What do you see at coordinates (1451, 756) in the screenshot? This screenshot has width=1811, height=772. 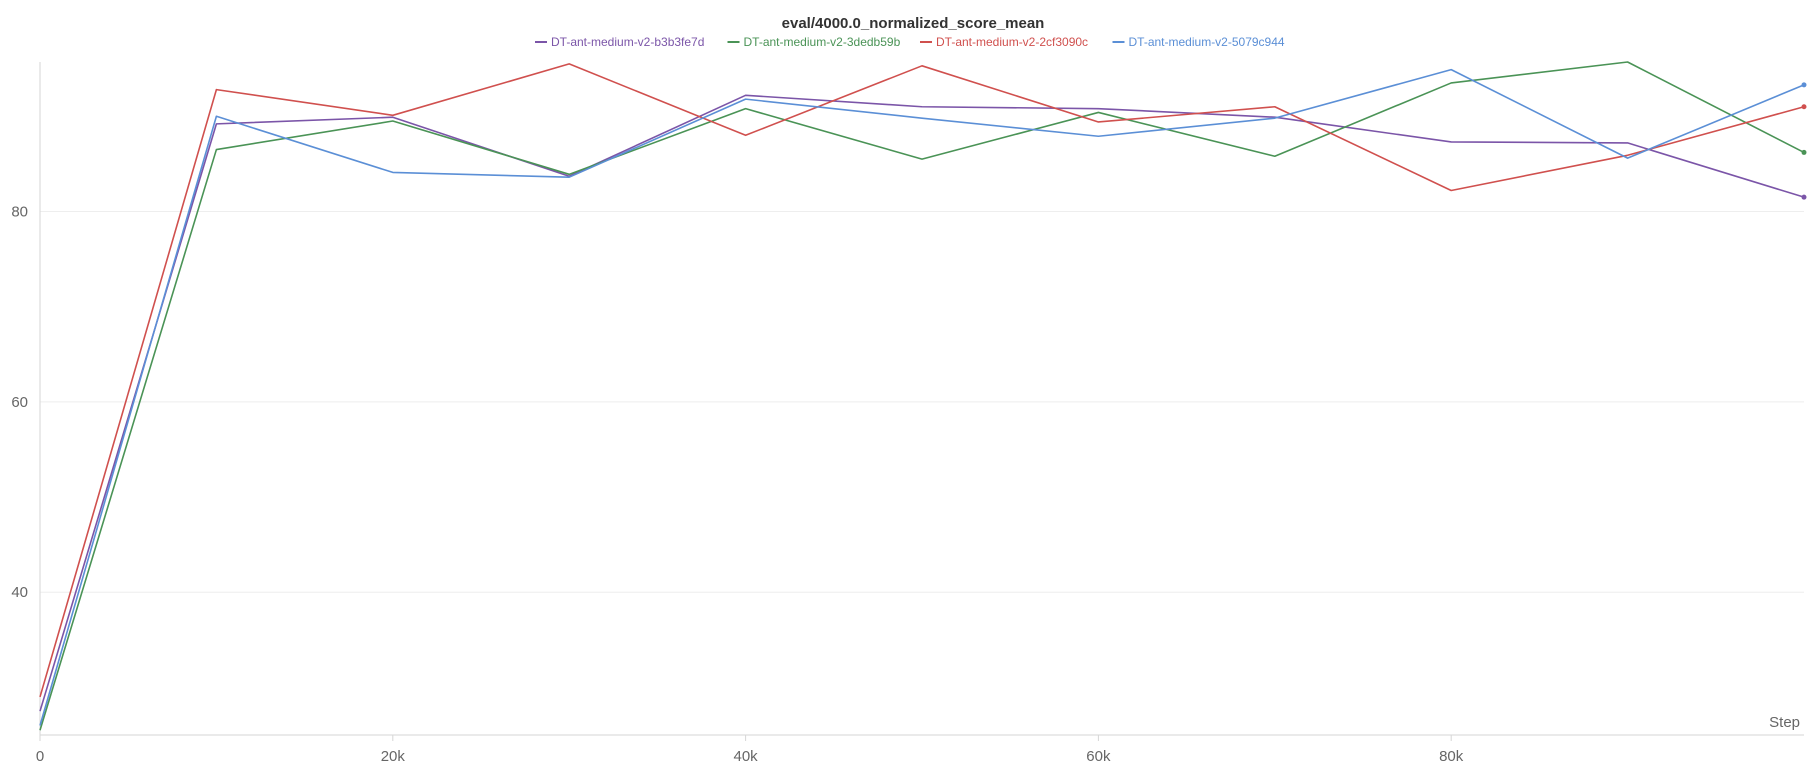 I see `x-tick-label: 80k` at bounding box center [1451, 756].